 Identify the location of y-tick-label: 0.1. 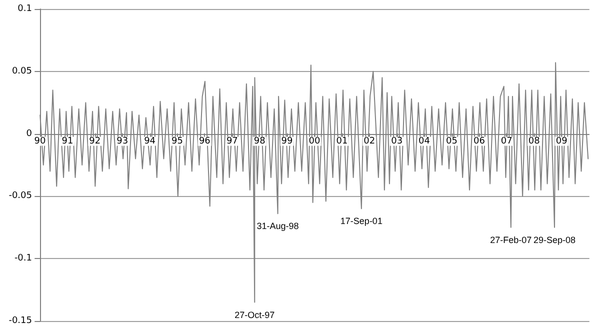
(25, 9).